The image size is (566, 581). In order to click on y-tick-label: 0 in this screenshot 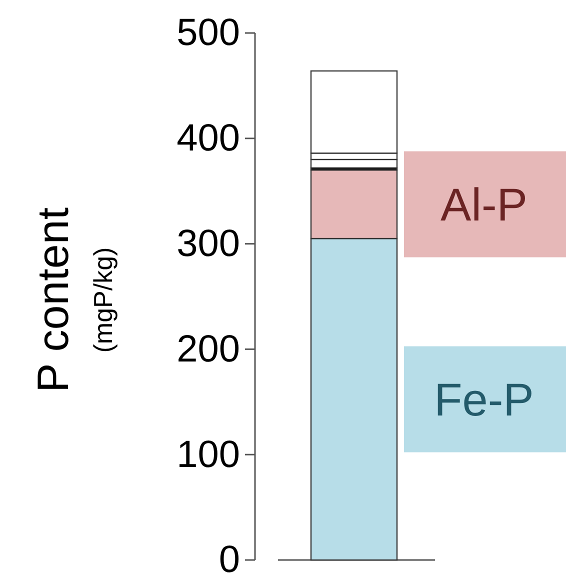, I will do `click(229, 560)`.